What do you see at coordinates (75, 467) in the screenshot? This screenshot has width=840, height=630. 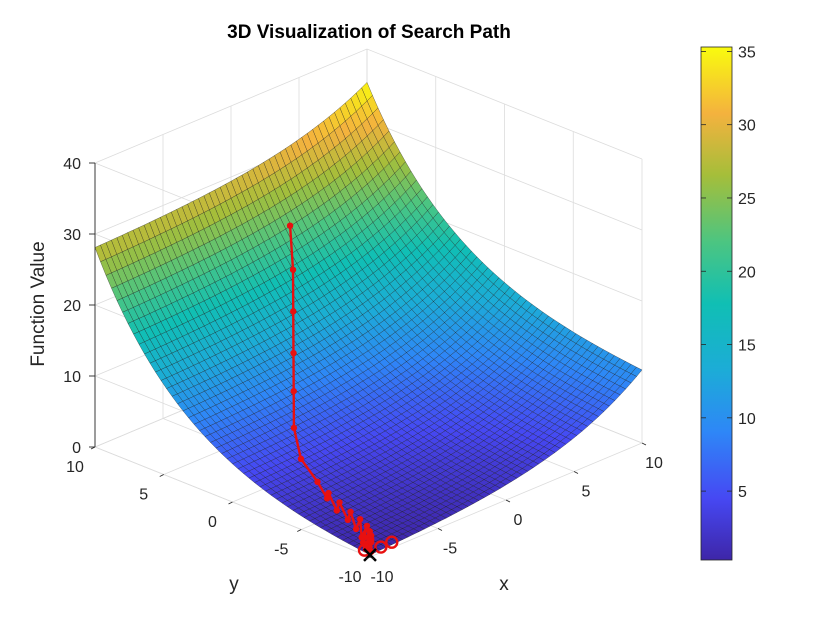 I see `y-tick-label: 10` at bounding box center [75, 467].